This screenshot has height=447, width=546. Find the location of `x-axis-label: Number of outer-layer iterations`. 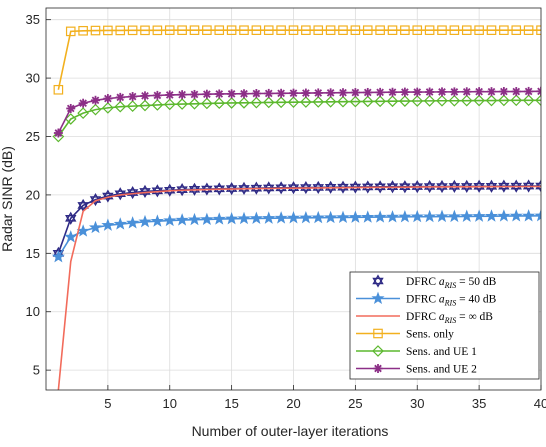

x-axis-label: Number of outer-layer iterations is located at coordinates (290, 431).